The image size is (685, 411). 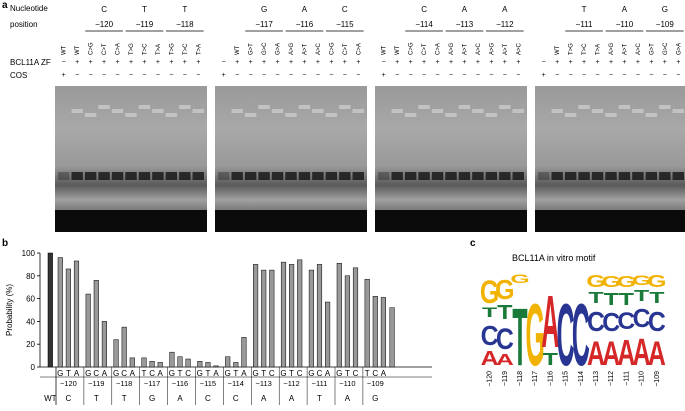 I want to click on lane-label: G>T, so click(x=652, y=49).